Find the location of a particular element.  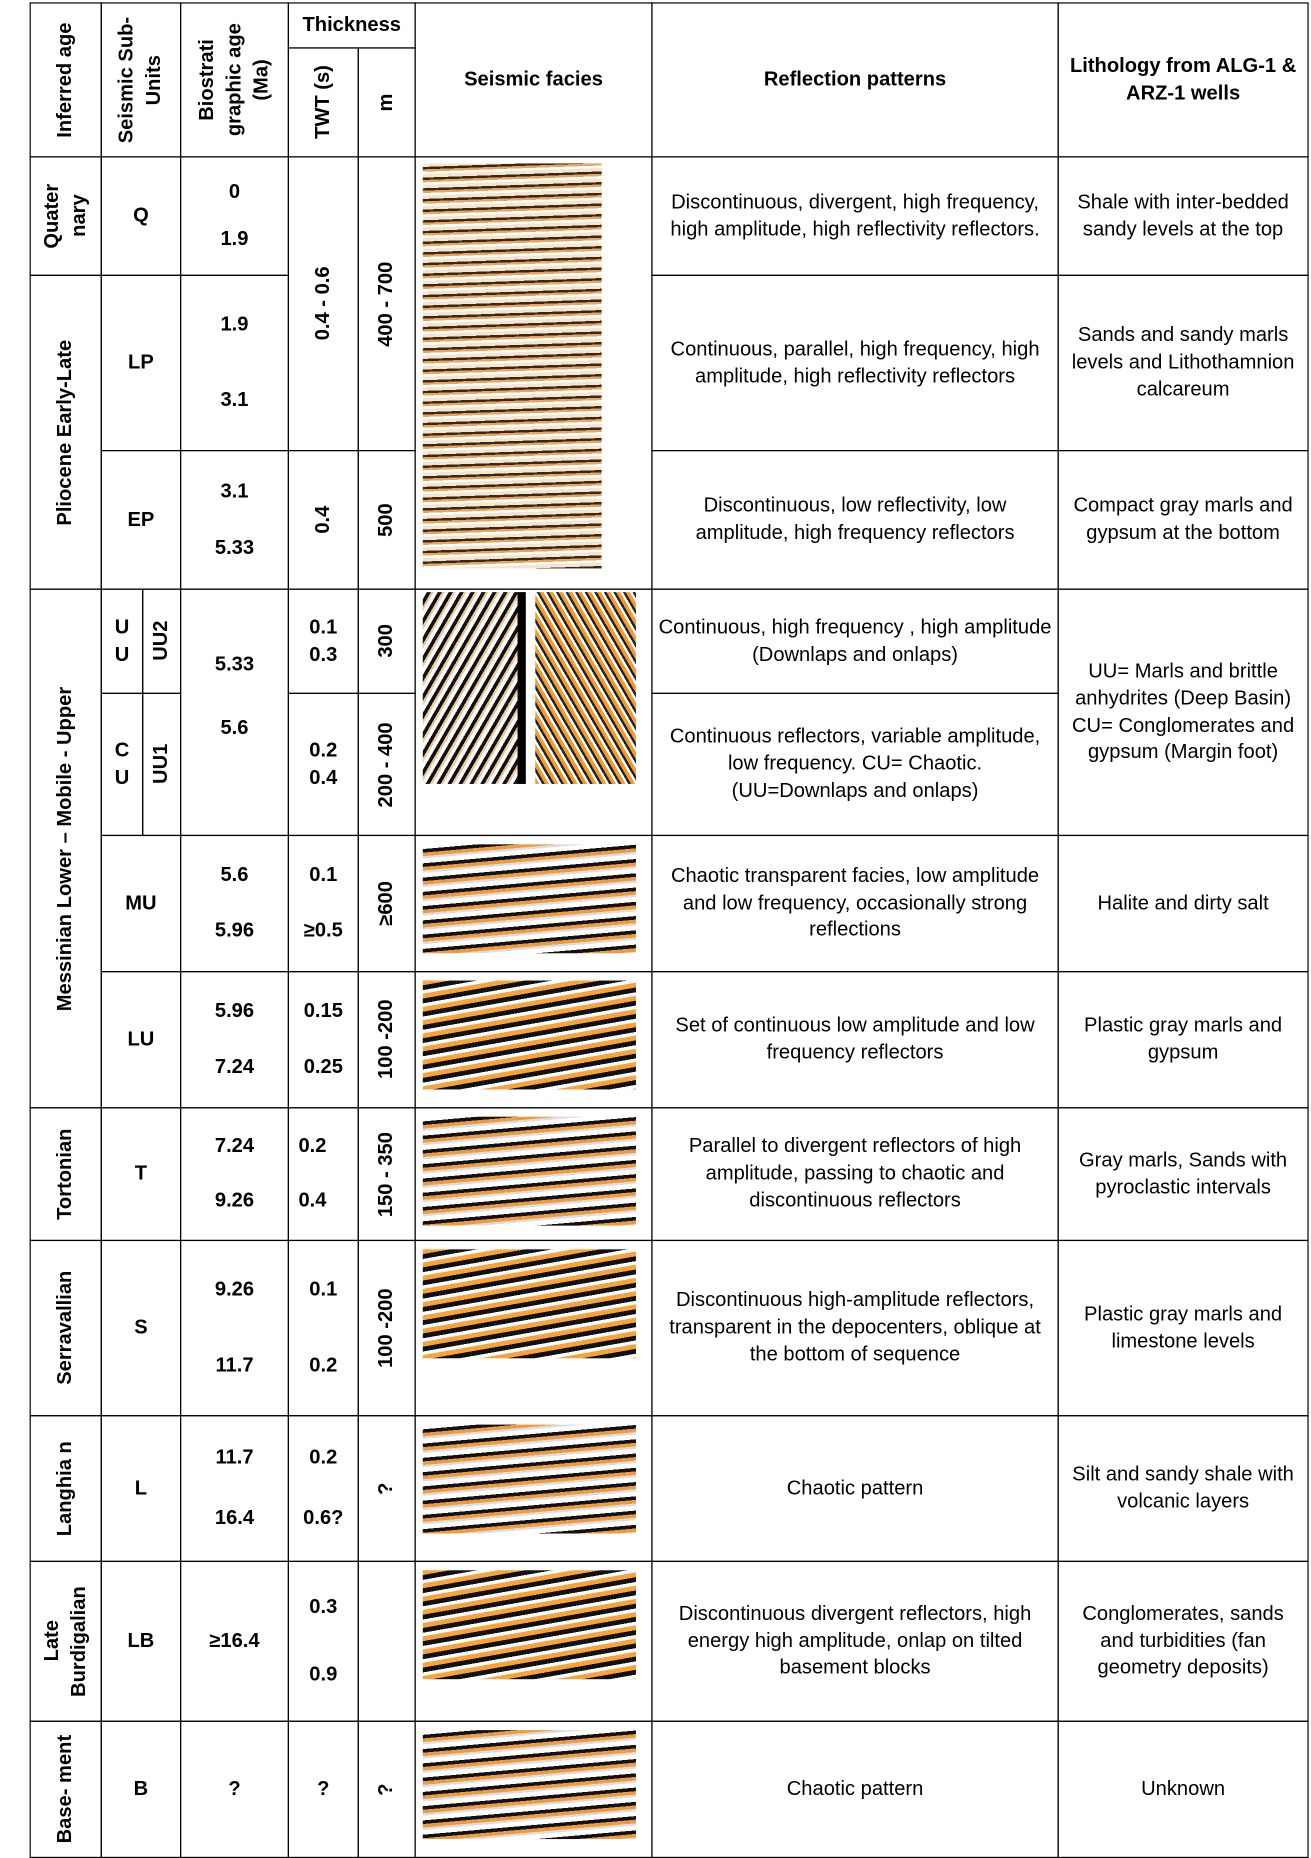

unit-name-text: EP is located at coordinates (141, 518).